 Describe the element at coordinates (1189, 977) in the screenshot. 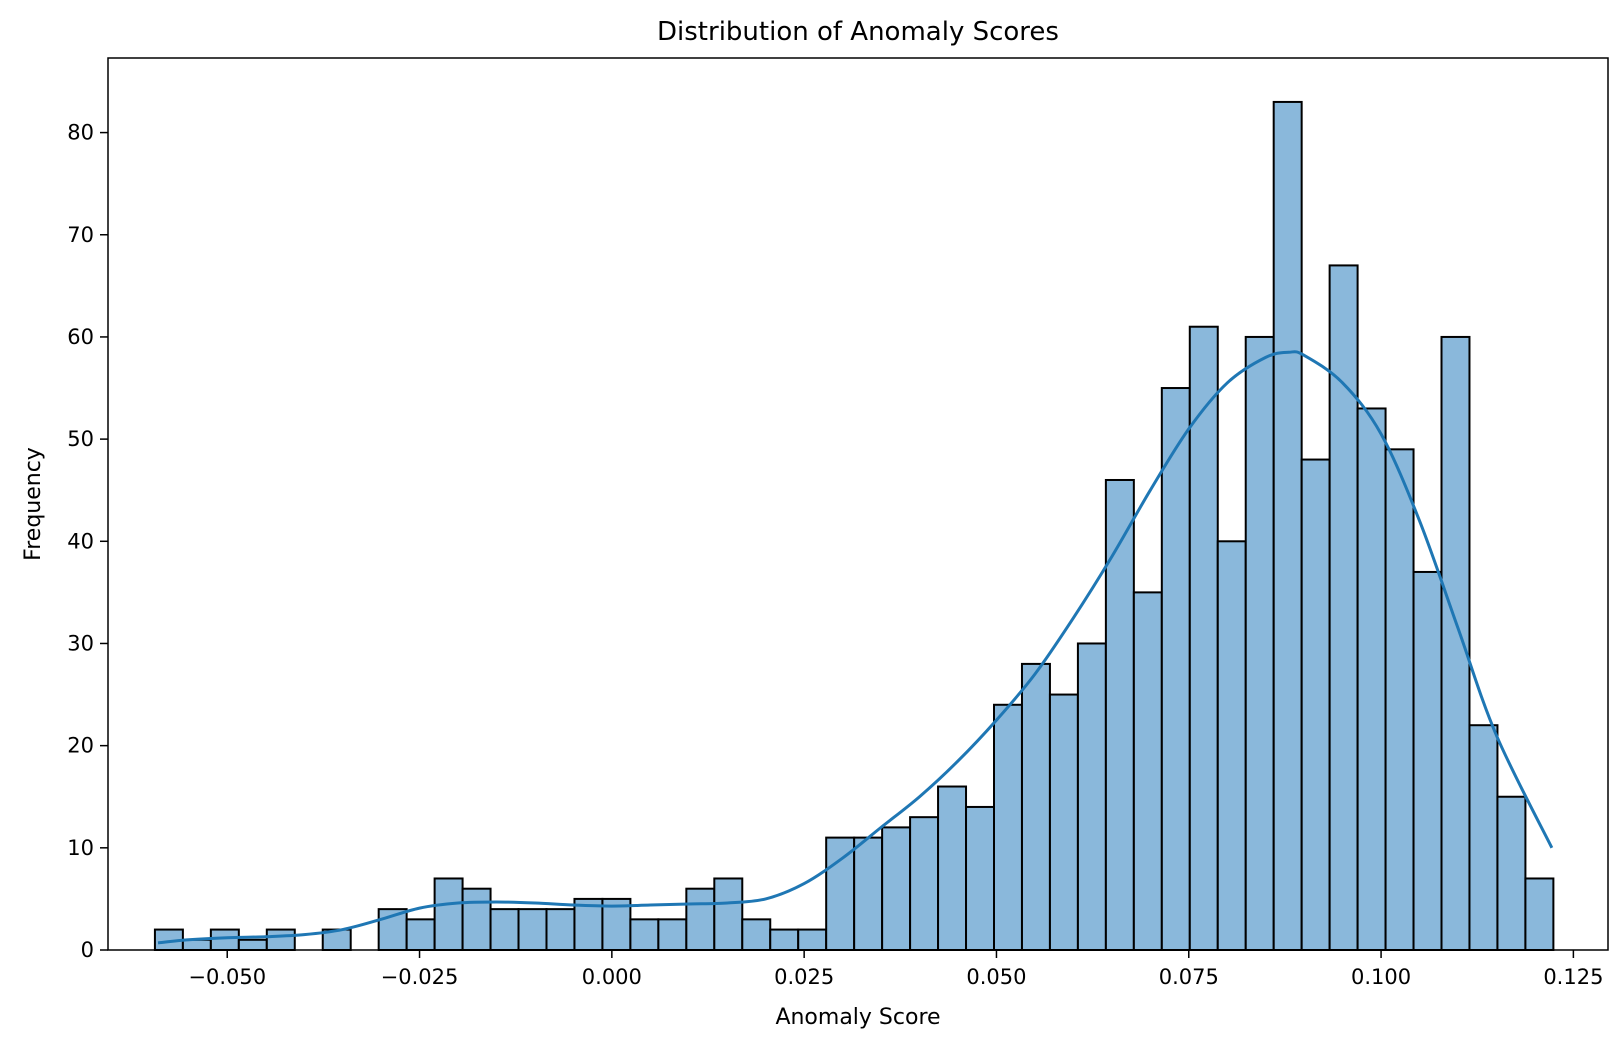

I see `x-tick-label: 0.075` at that location.